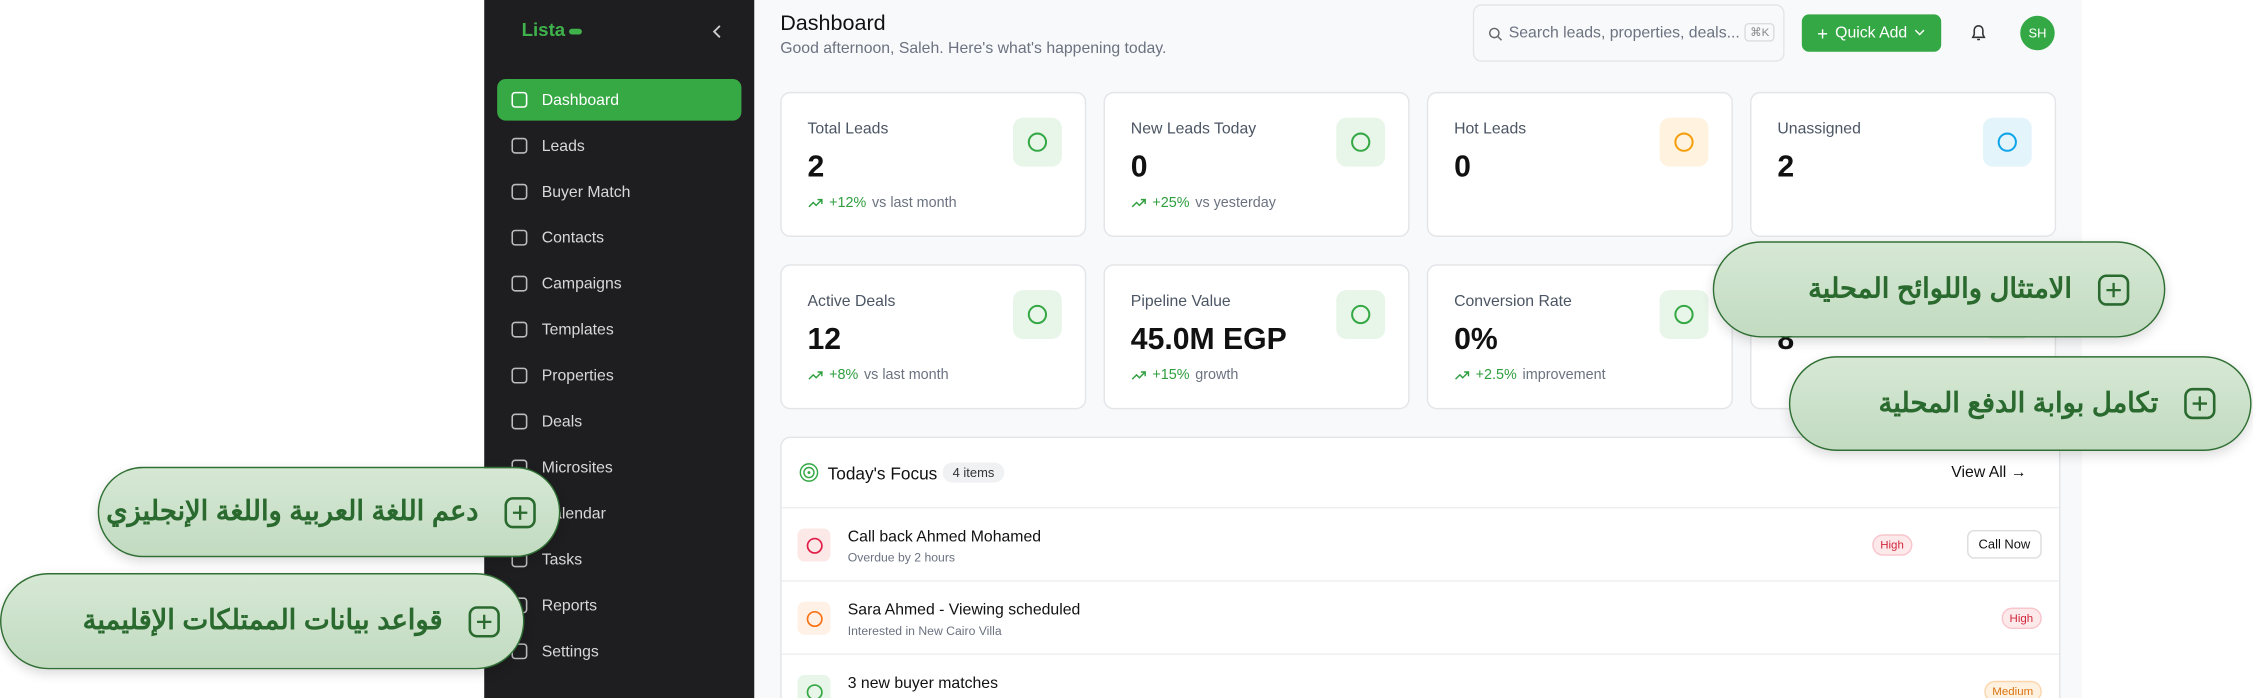 This screenshot has width=2253, height=698. I want to click on brand-name: Lista, so click(543, 29).